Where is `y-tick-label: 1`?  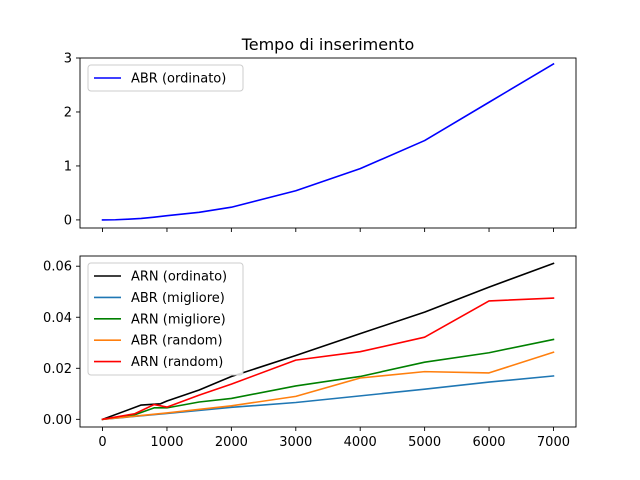 y-tick-label: 1 is located at coordinates (68, 166).